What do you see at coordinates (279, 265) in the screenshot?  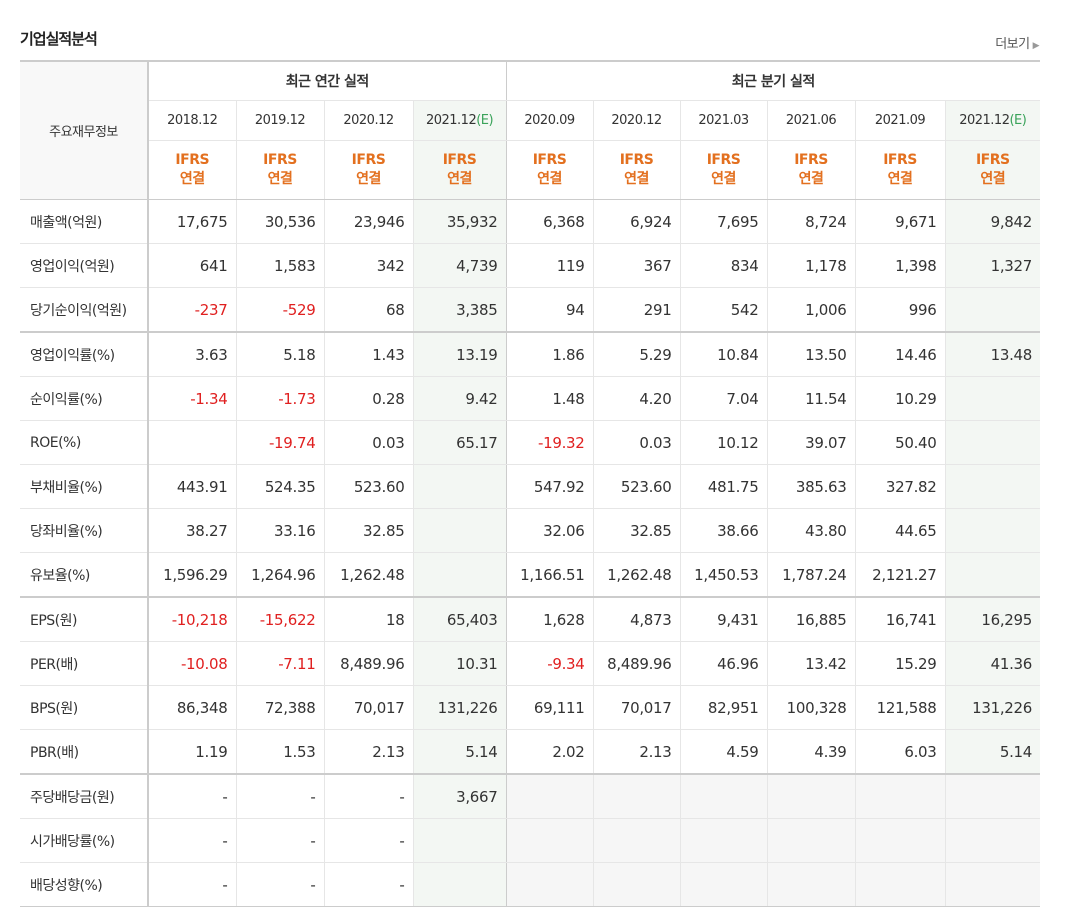 I see `table-cell: 1,583` at bounding box center [279, 265].